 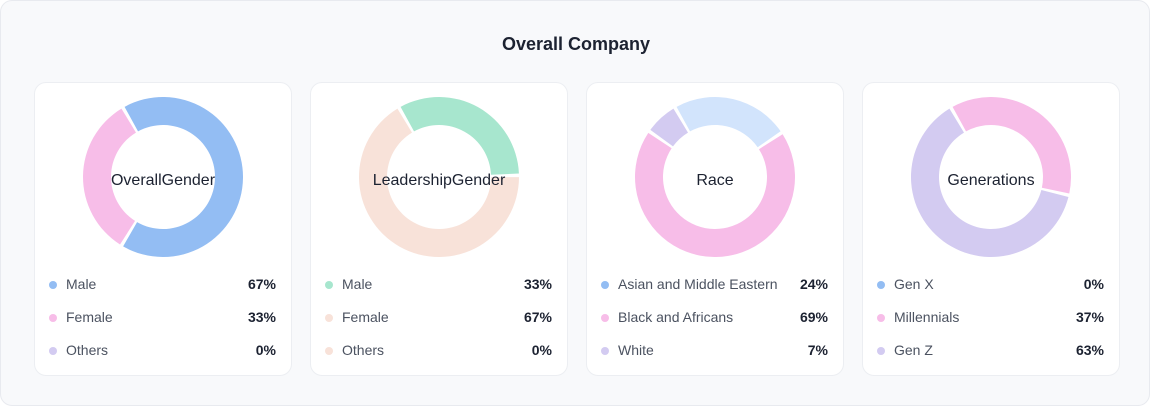 I want to click on center-label-line: Leadership, so click(x=412, y=180).